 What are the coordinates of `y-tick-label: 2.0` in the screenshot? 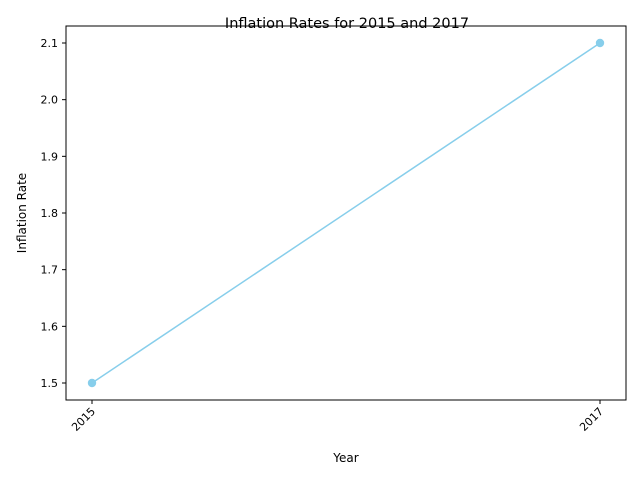 It's located at (50, 100).